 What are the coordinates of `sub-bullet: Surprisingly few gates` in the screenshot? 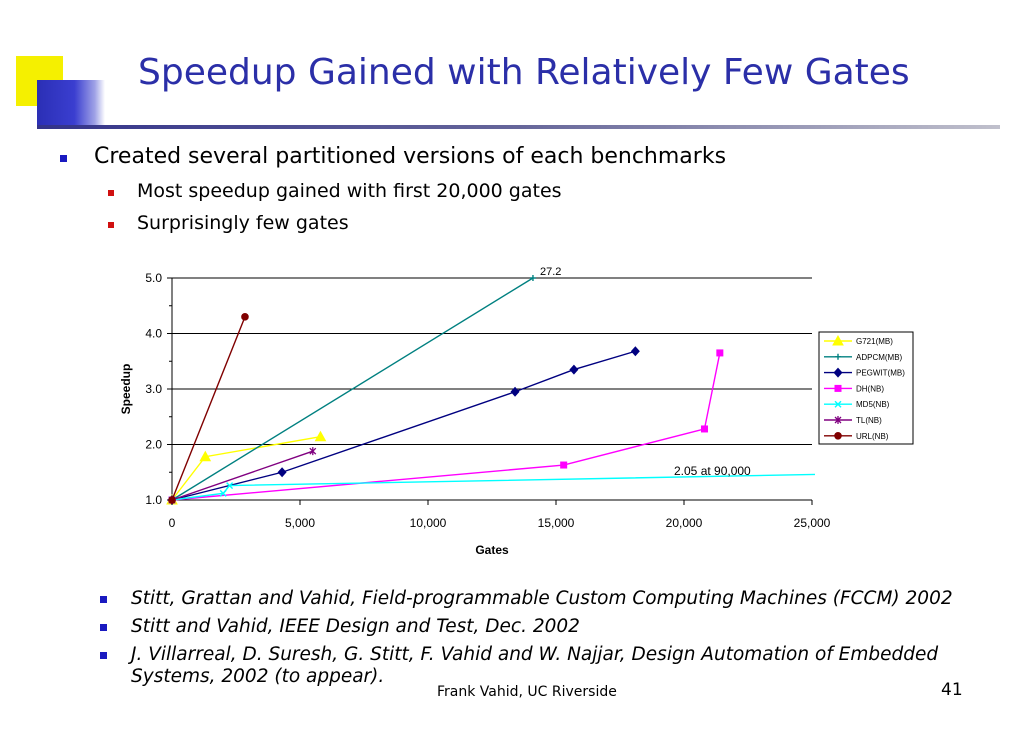 It's located at (228, 223).